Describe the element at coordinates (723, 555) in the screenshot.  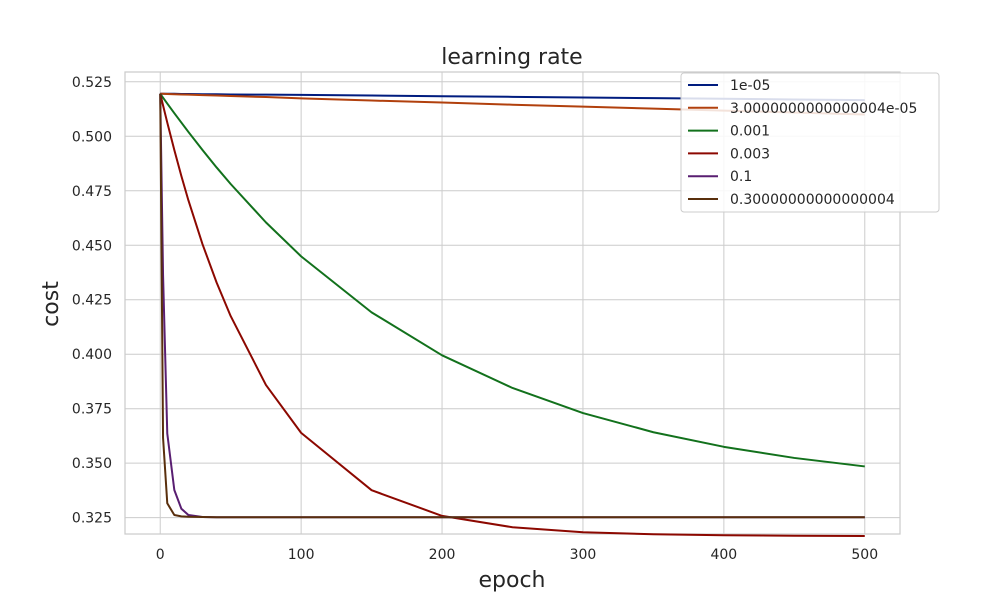
I see `x-tick-label: 400` at that location.